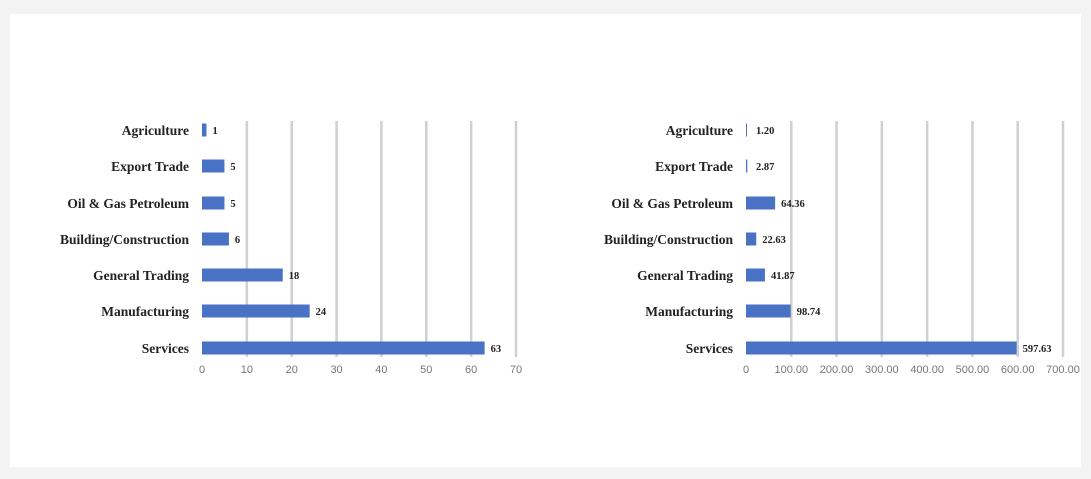  Describe the element at coordinates (336, 370) in the screenshot. I see `x-tick-label: 30` at that location.